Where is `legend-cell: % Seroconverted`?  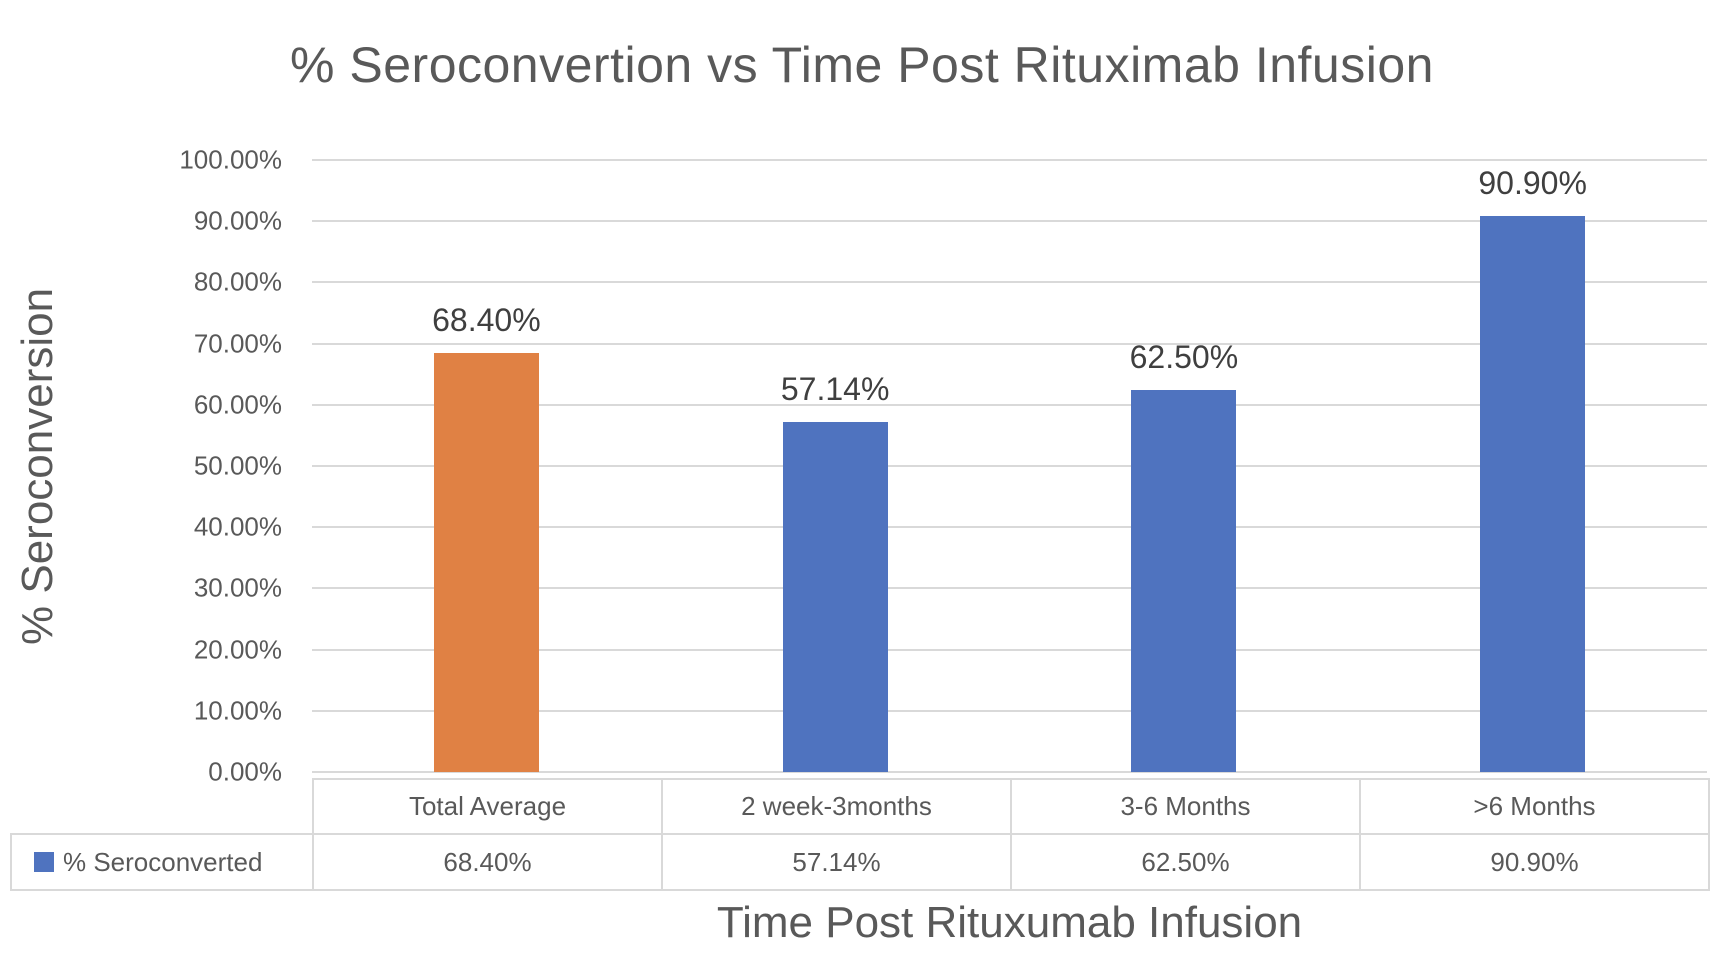 legend-cell: % Seroconverted is located at coordinates (162, 862).